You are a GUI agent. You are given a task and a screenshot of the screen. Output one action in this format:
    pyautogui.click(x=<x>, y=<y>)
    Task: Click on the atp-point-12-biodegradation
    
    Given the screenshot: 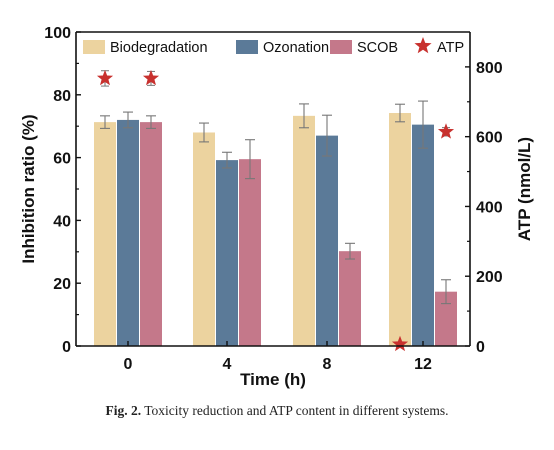 What is the action you would take?
    pyautogui.click(x=400, y=343)
    